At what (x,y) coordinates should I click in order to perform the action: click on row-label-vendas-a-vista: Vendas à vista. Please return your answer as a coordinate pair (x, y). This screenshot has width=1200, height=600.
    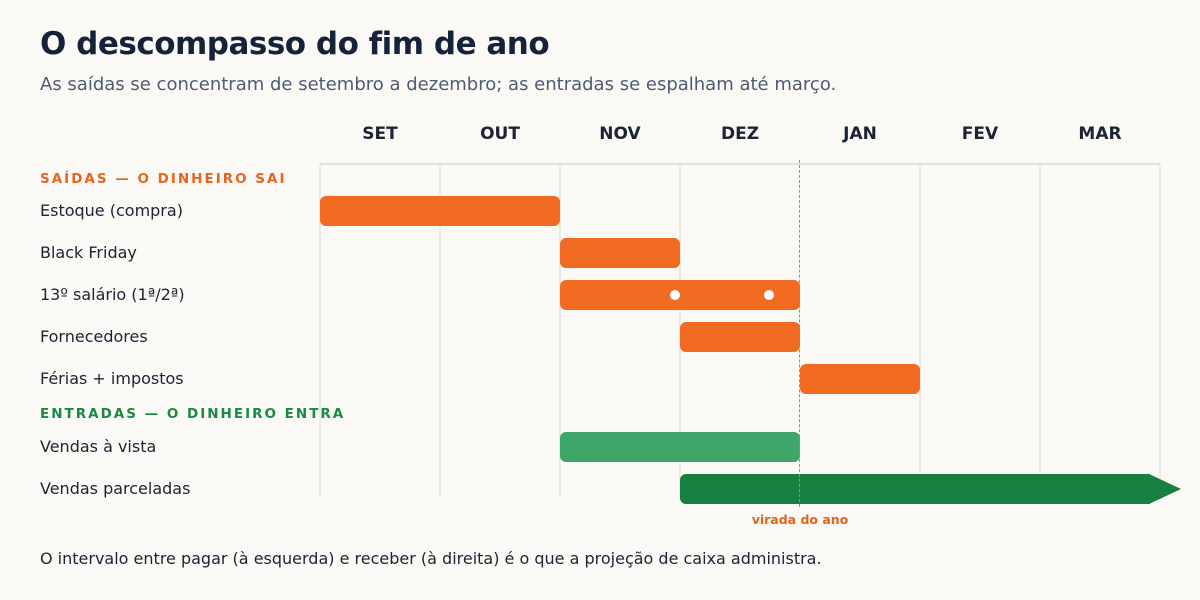
    Looking at the image, I should click on (98, 446).